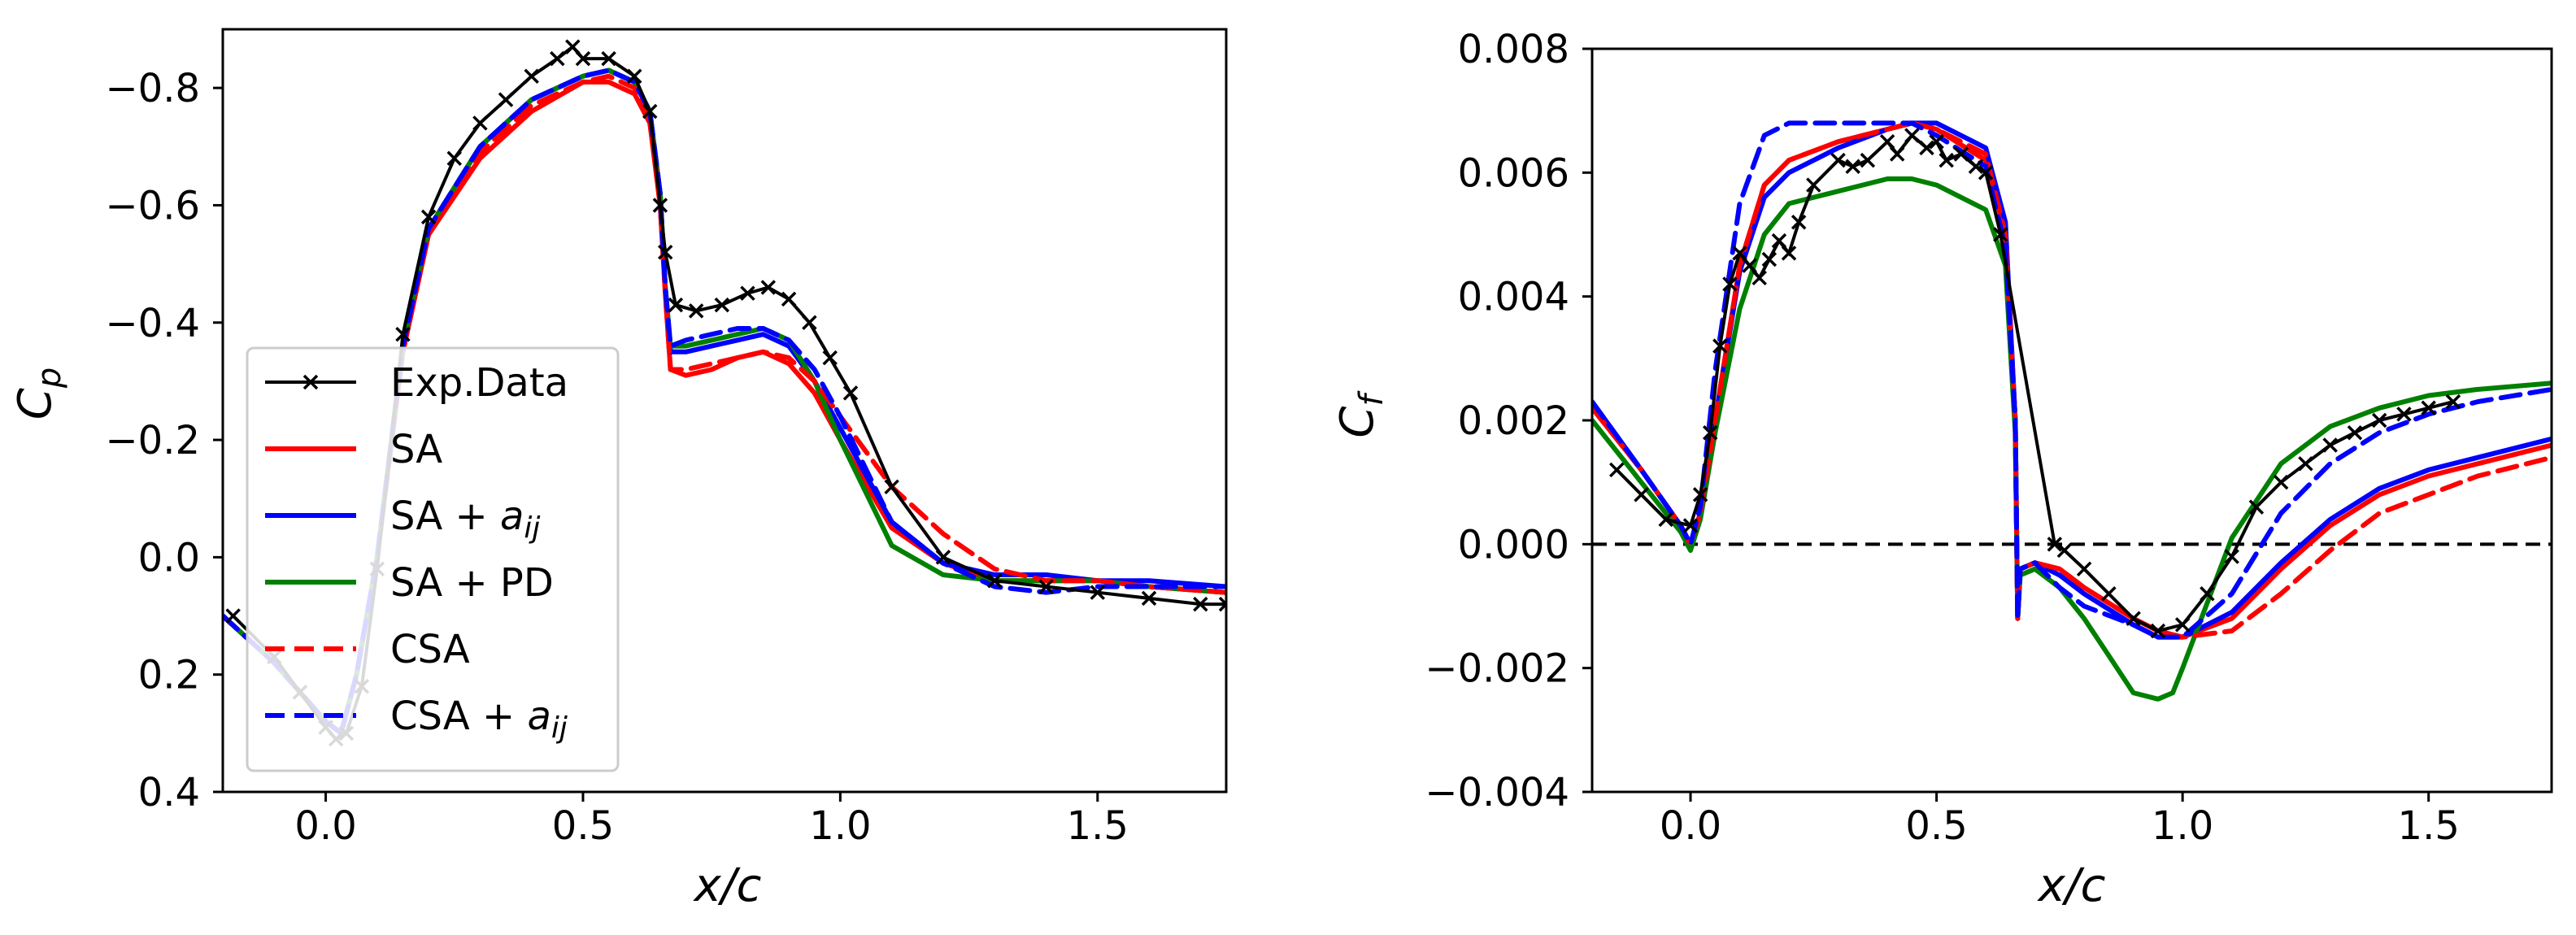  Describe the element at coordinates (152, 88) in the screenshot. I see `cp-y-tick-label: −0.8` at that location.